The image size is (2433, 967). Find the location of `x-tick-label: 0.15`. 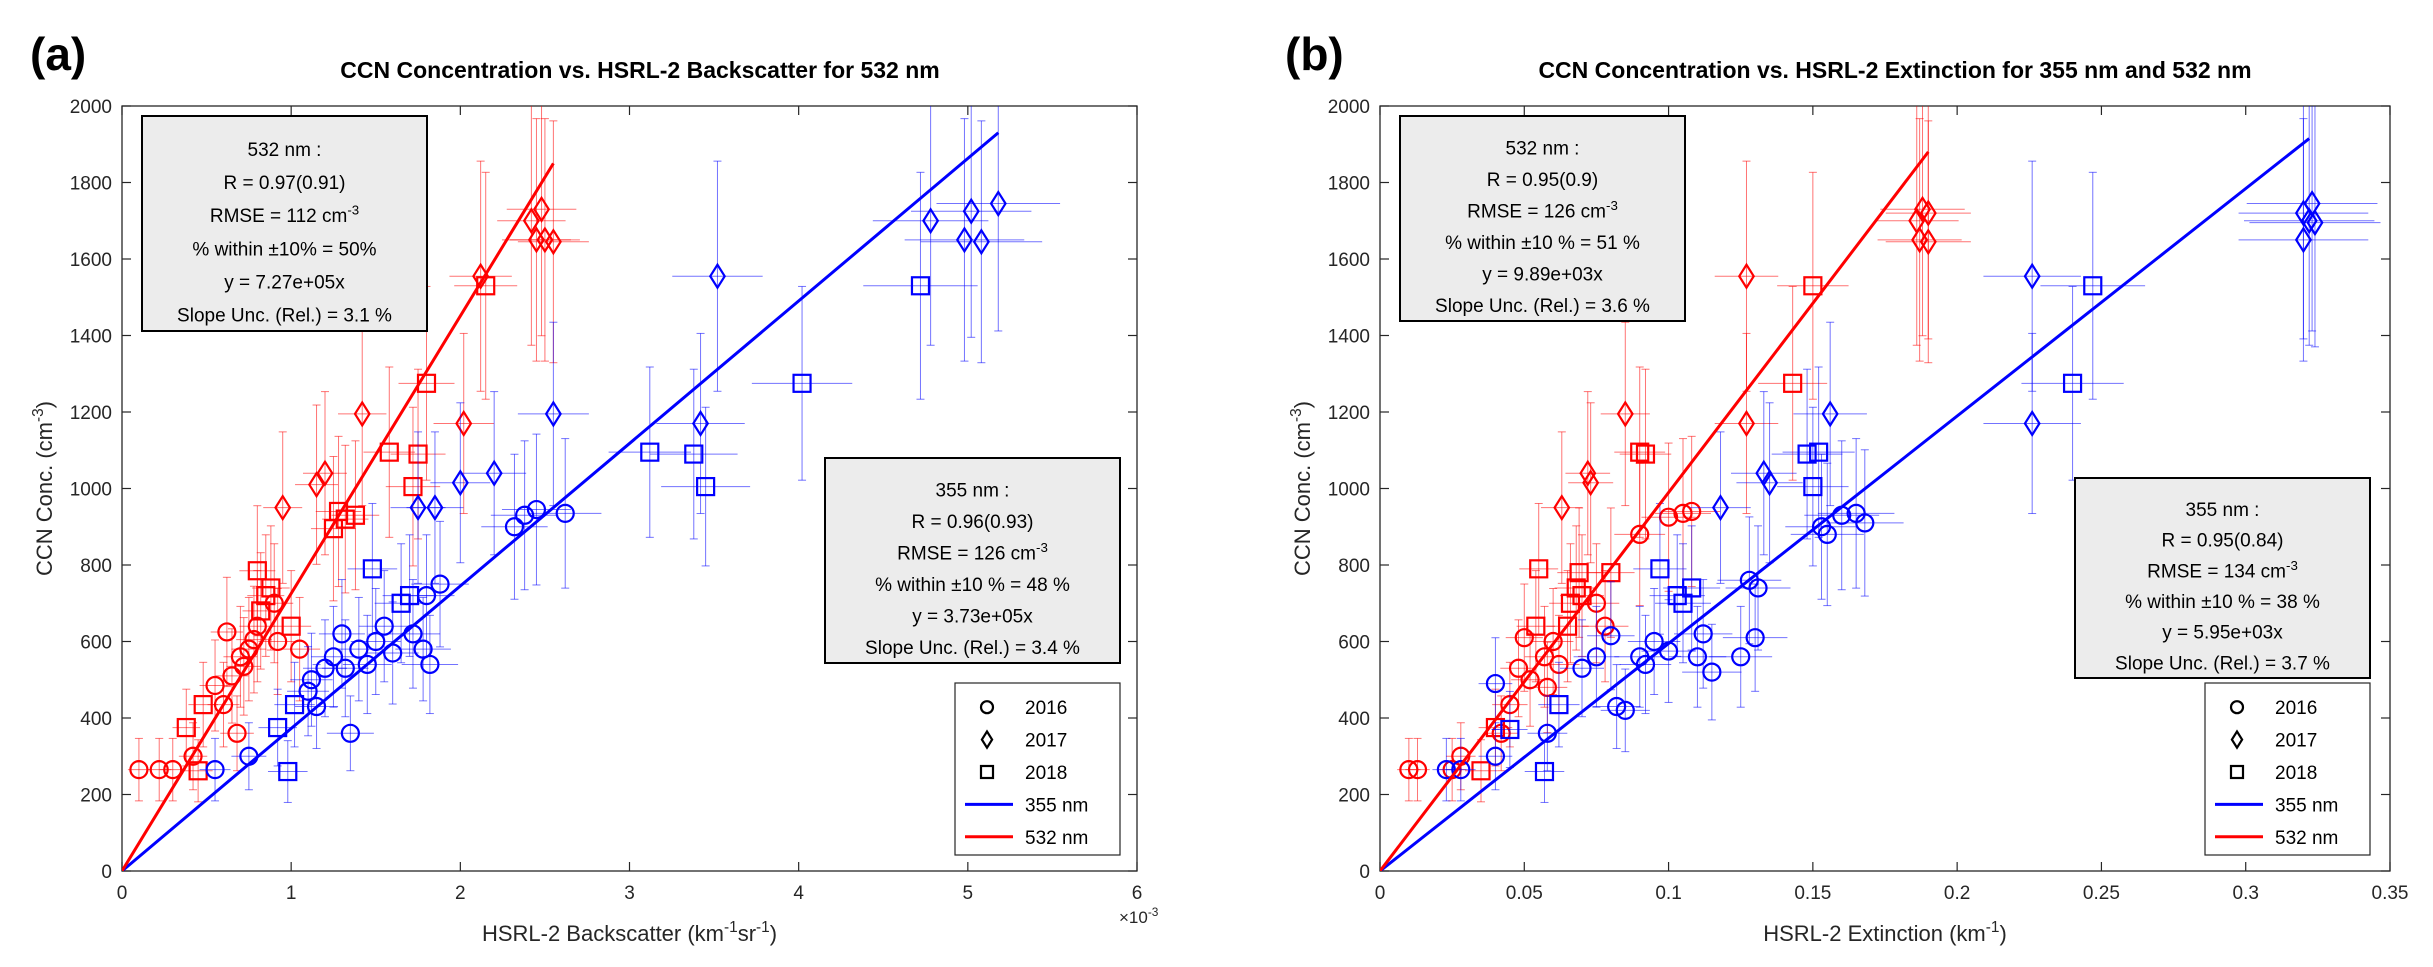

x-tick-label: 0.15 is located at coordinates (1812, 893).